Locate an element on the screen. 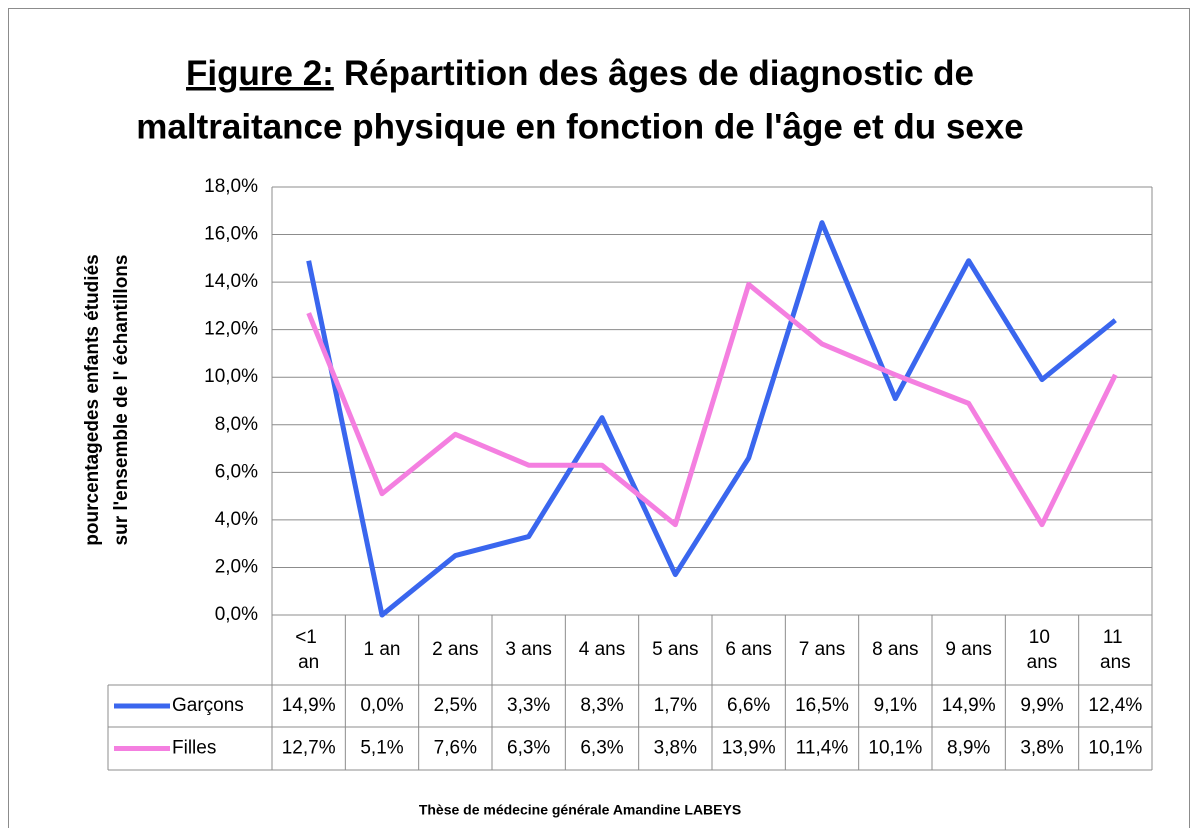 The height and width of the screenshot is (828, 1198). y-tick-label: 16,0% is located at coordinates (231, 234).